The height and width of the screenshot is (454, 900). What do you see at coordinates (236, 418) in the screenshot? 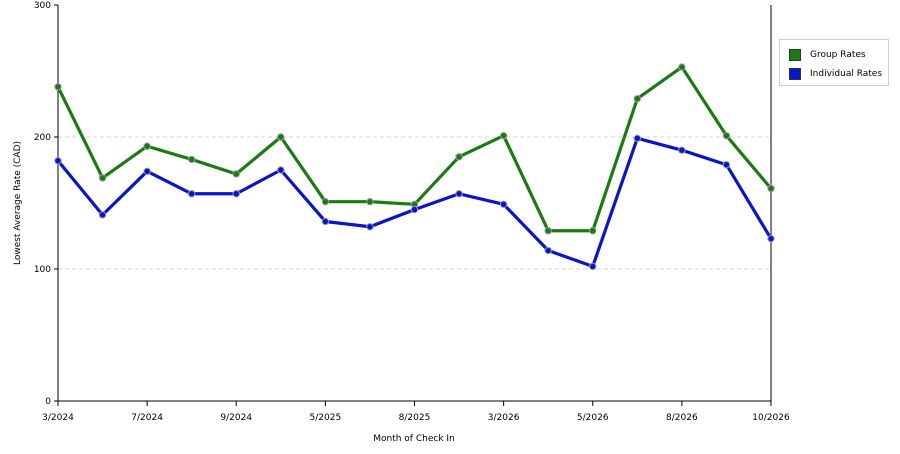
I see `x-tick-label: 9/2024` at bounding box center [236, 418].